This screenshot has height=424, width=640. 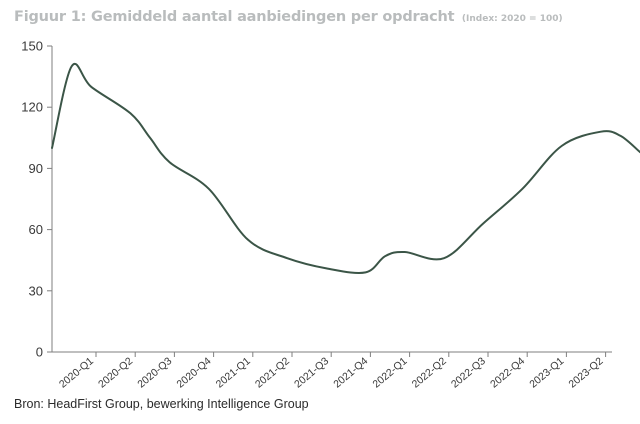 What do you see at coordinates (468, 373) in the screenshot?
I see `x-tick-label: 2022-Q3` at bounding box center [468, 373].